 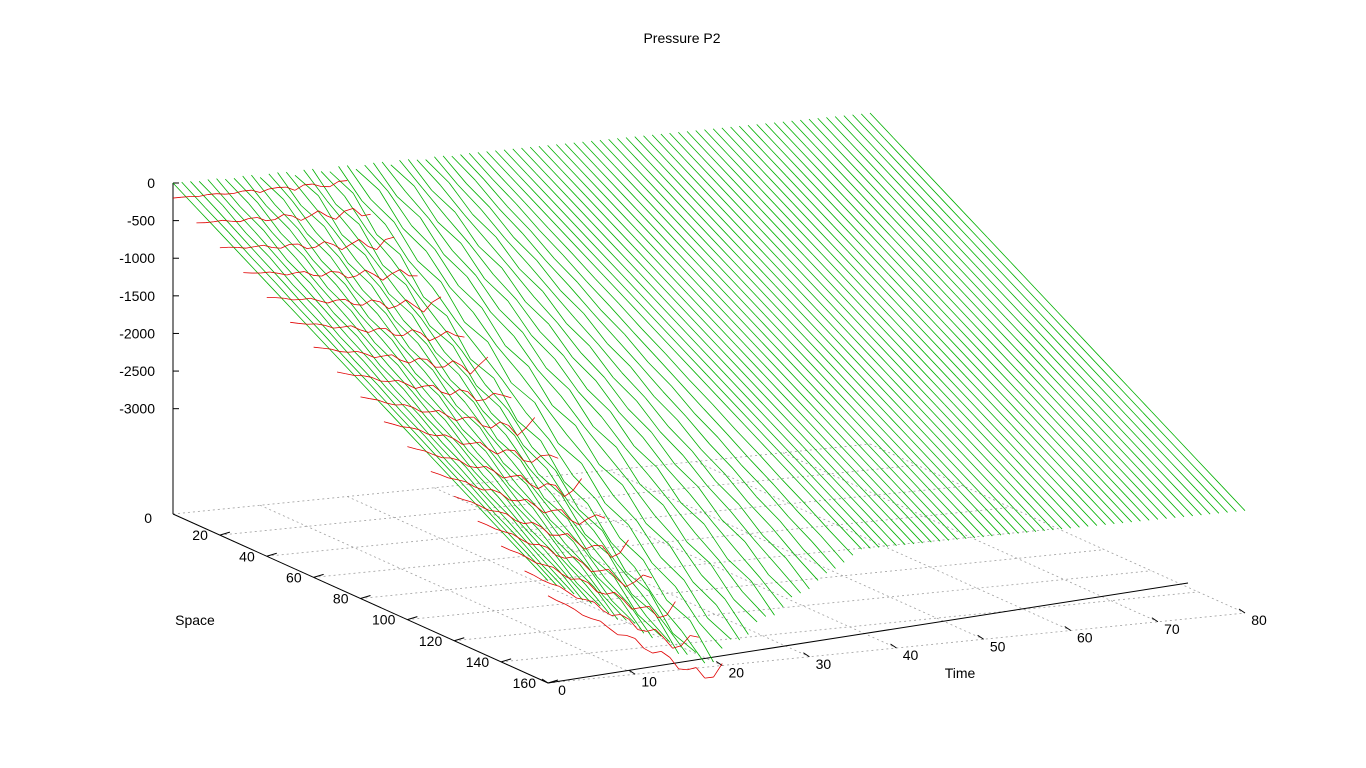 What do you see at coordinates (137, 258) in the screenshot?
I see `z-tick-label: -1000` at bounding box center [137, 258].